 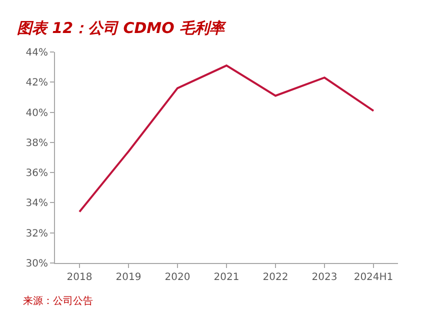 What do you see at coordinates (325, 277) in the screenshot?
I see `x-tick-label: 2023` at bounding box center [325, 277].